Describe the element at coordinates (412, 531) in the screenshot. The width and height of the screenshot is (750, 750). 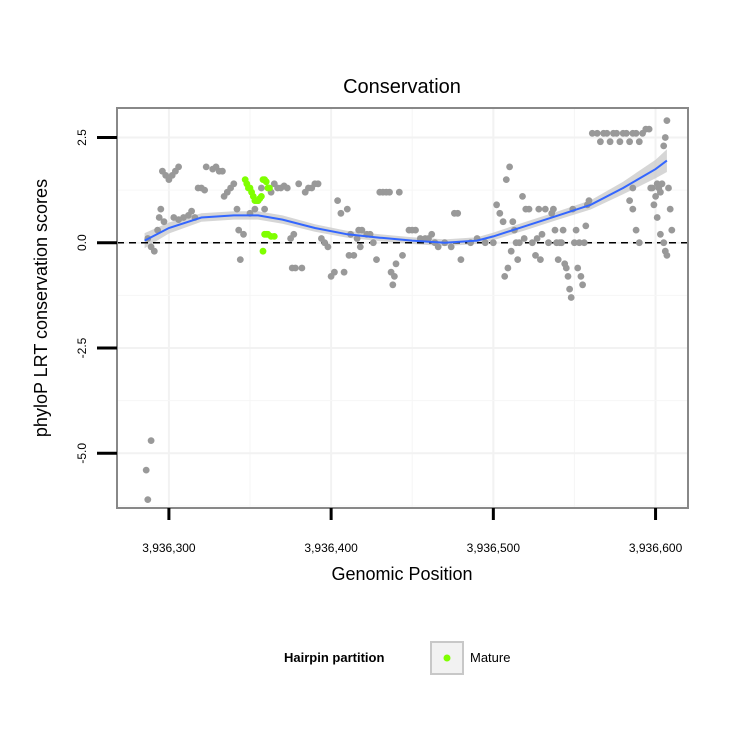
I see `x-axis: 3,936,300 3,936,400 3,936,500 3,936,600` at that location.